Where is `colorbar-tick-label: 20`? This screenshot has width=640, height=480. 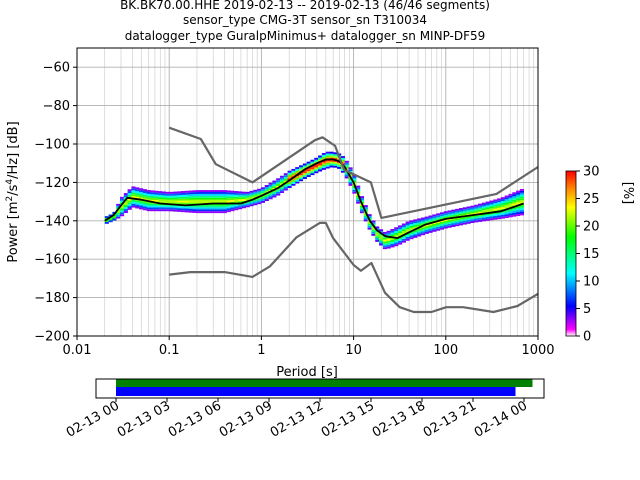
colorbar-tick-label: 20 is located at coordinates (591, 227).